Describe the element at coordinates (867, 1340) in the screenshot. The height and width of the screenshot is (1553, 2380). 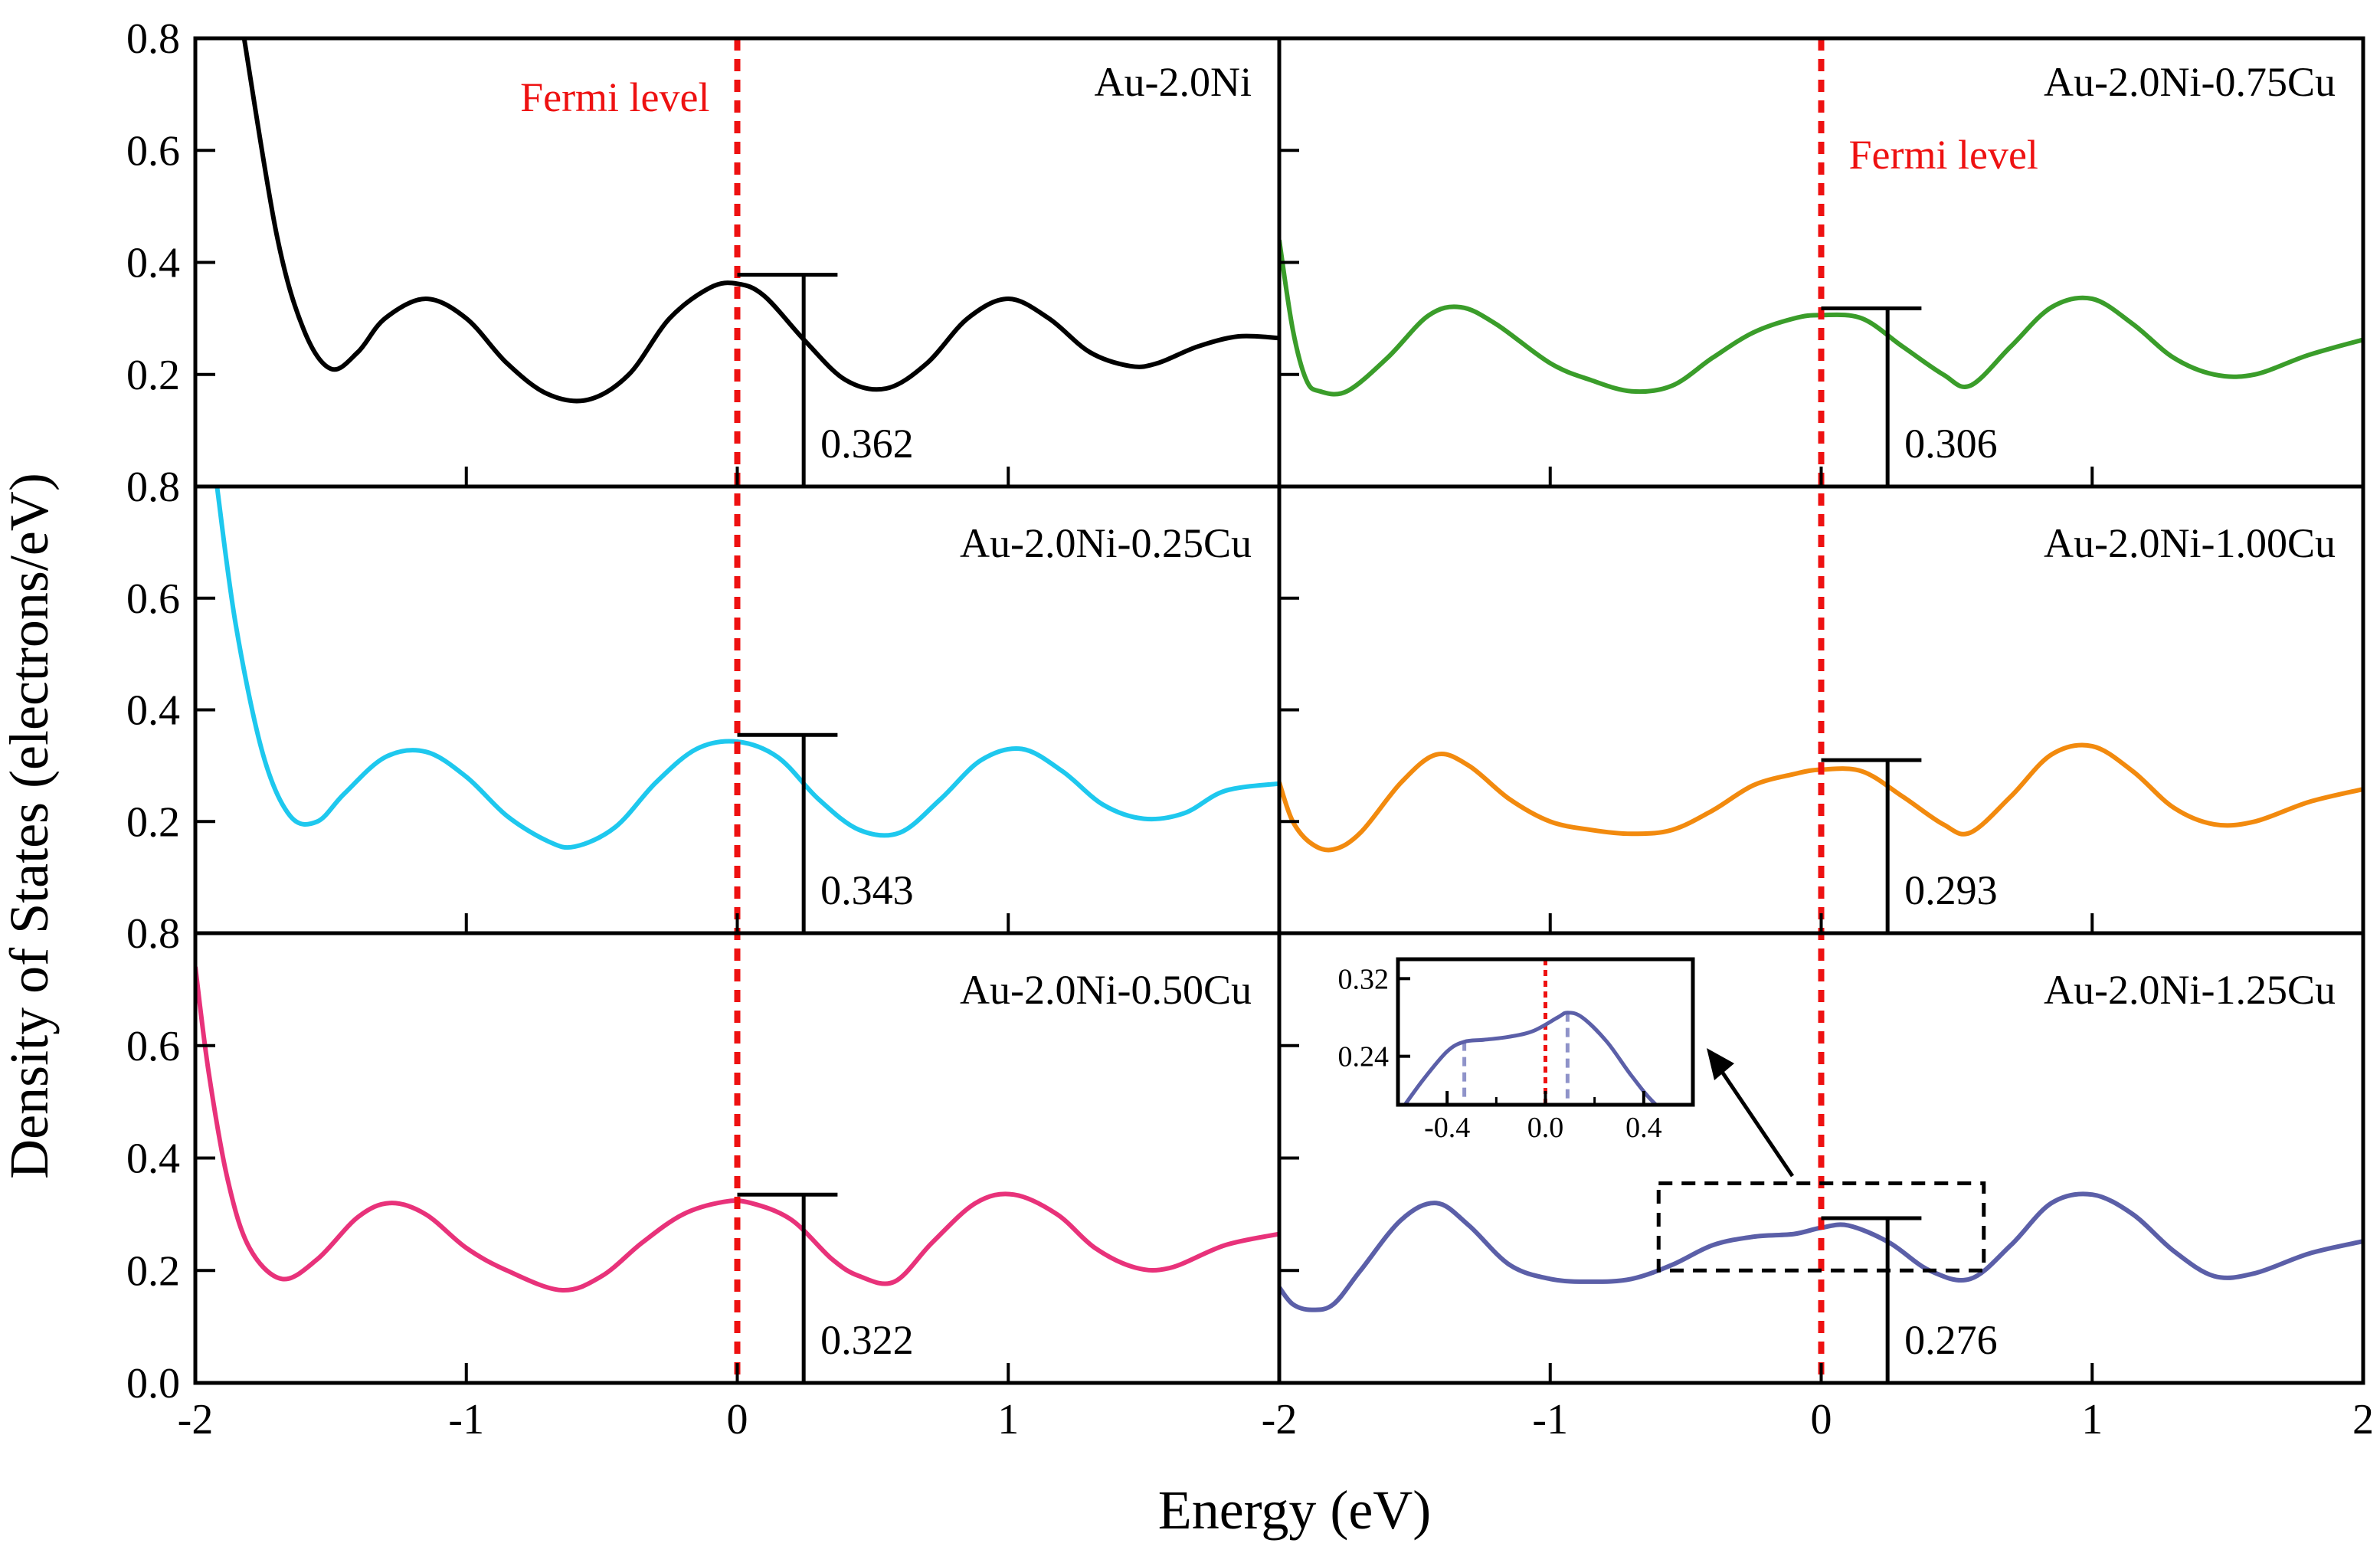
I see `fermi-dos-value-5: 0.322` at that location.